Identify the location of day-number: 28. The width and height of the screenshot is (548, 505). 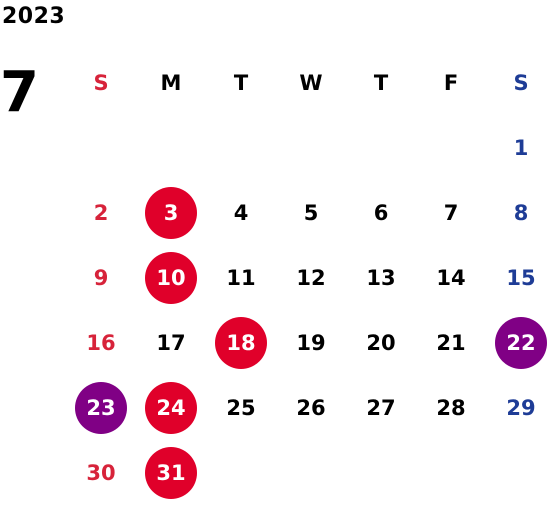
(451, 407).